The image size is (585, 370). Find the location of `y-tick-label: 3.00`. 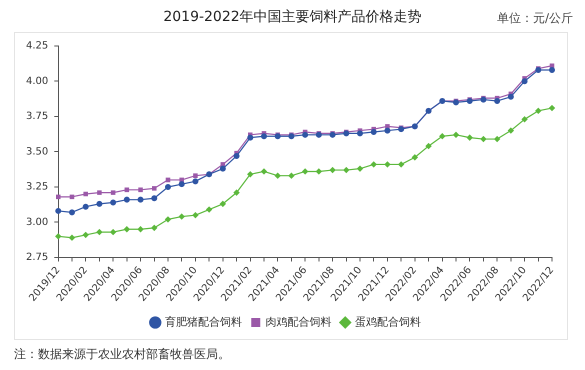

y-tick-label: 3.00 is located at coordinates (37, 222).